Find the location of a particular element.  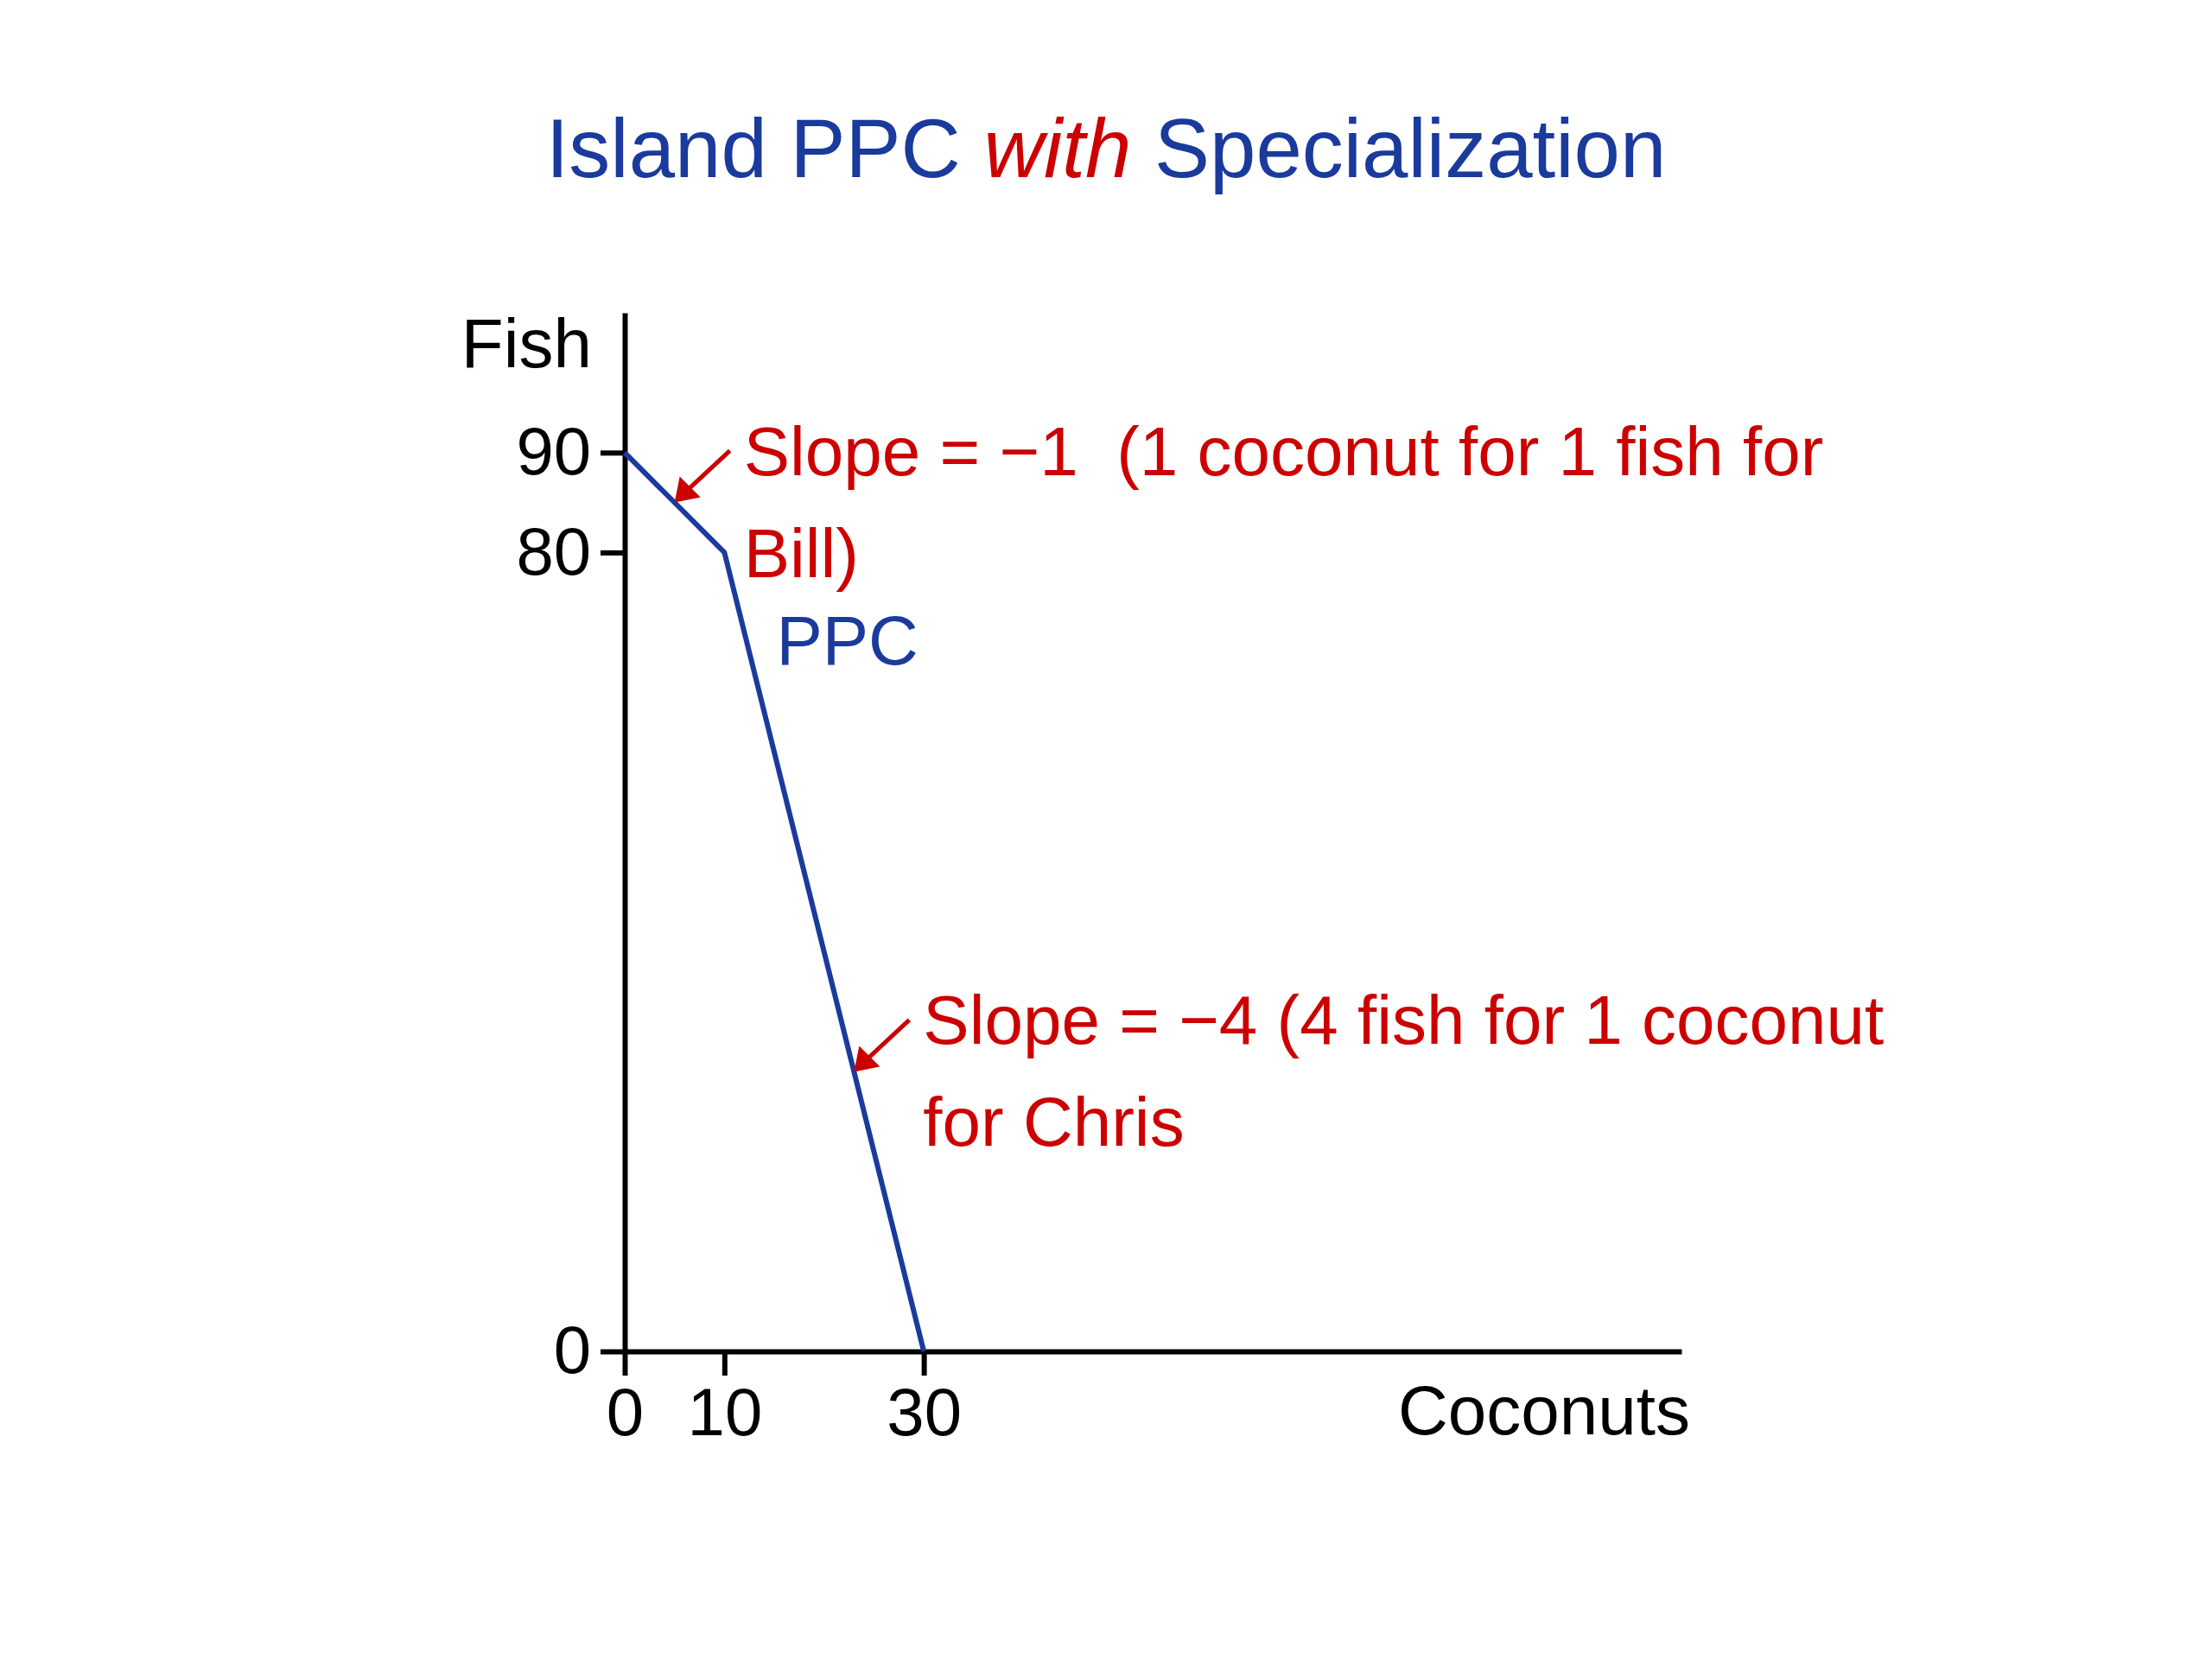

x-axis-title: Coconuts is located at coordinates (1544, 1410).